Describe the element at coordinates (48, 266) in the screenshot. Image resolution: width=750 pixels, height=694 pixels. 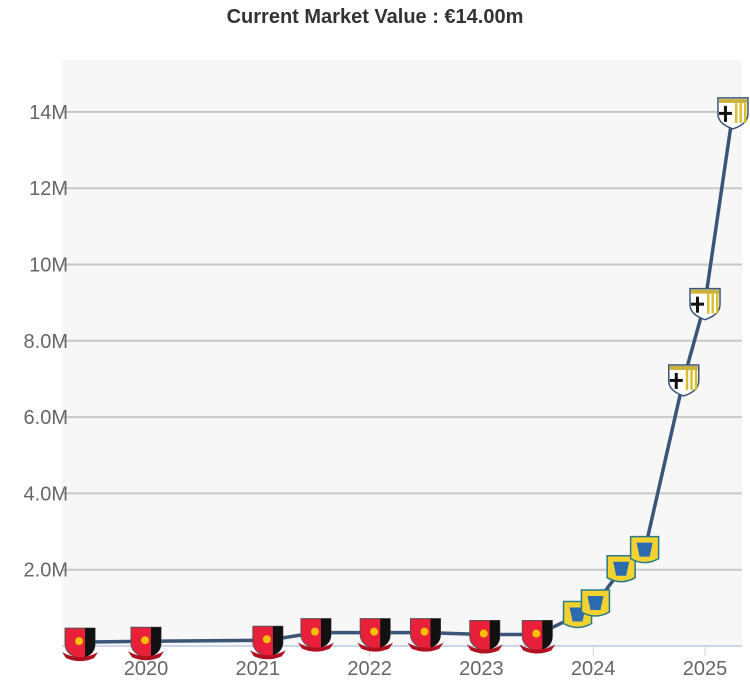
I see `y-tick-label: 10M` at that location.